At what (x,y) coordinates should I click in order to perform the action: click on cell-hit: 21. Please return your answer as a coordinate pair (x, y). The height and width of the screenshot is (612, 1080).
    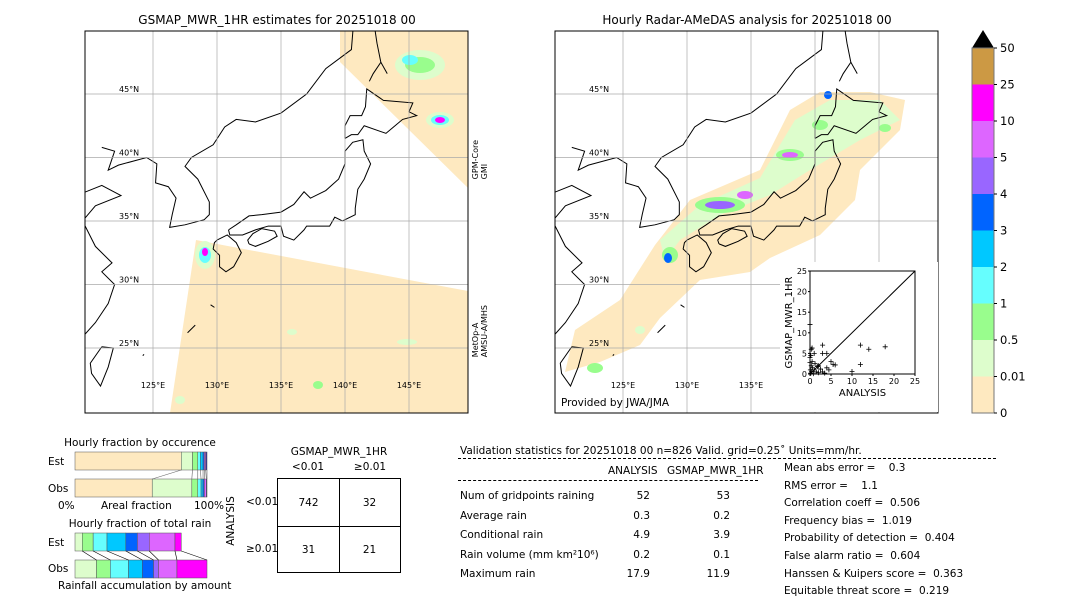
    Looking at the image, I should click on (369, 550).